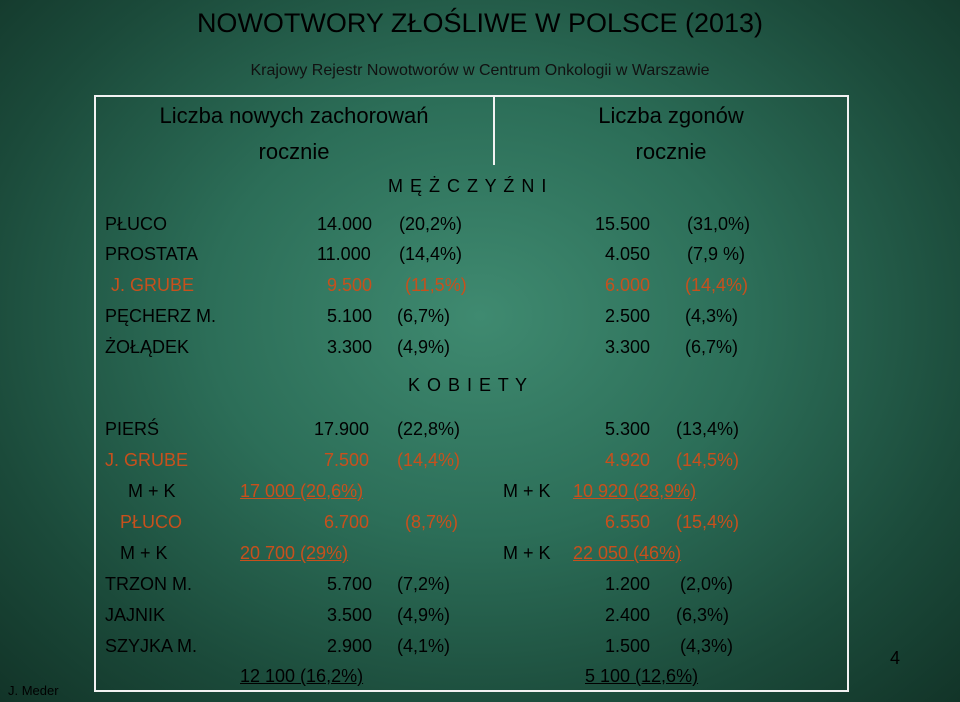 Image resolution: width=960 pixels, height=702 pixels. I want to click on deaths-value: 3.300, so click(628, 347).